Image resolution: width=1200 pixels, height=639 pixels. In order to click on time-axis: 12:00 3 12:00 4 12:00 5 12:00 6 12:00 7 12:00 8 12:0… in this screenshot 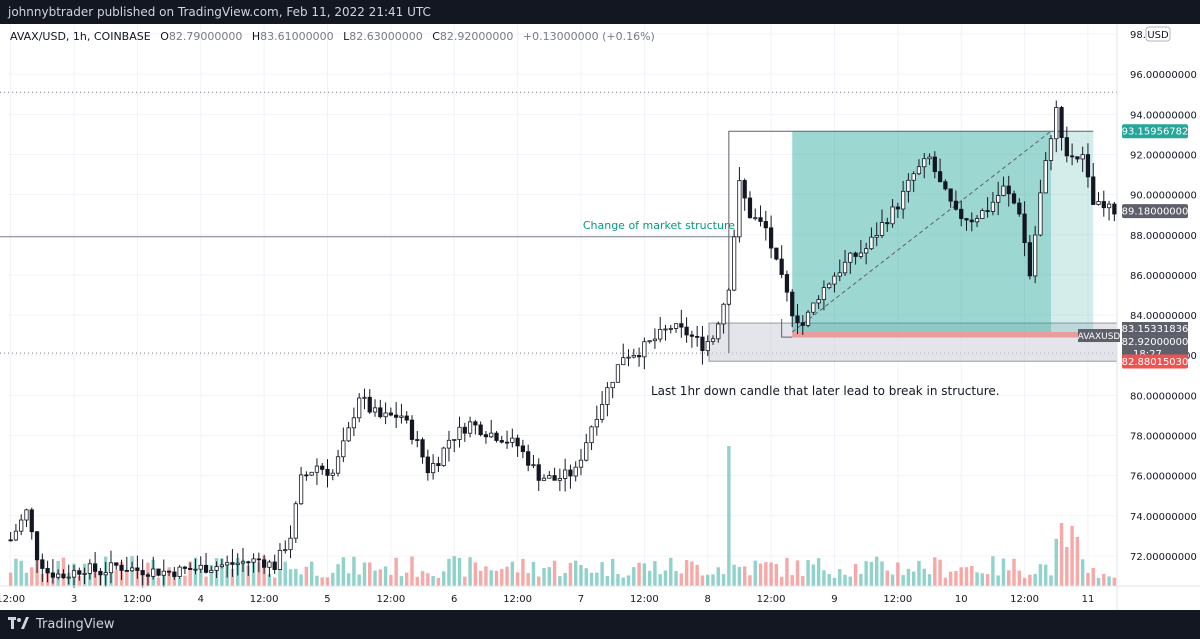, I will do `click(600, 595)`.